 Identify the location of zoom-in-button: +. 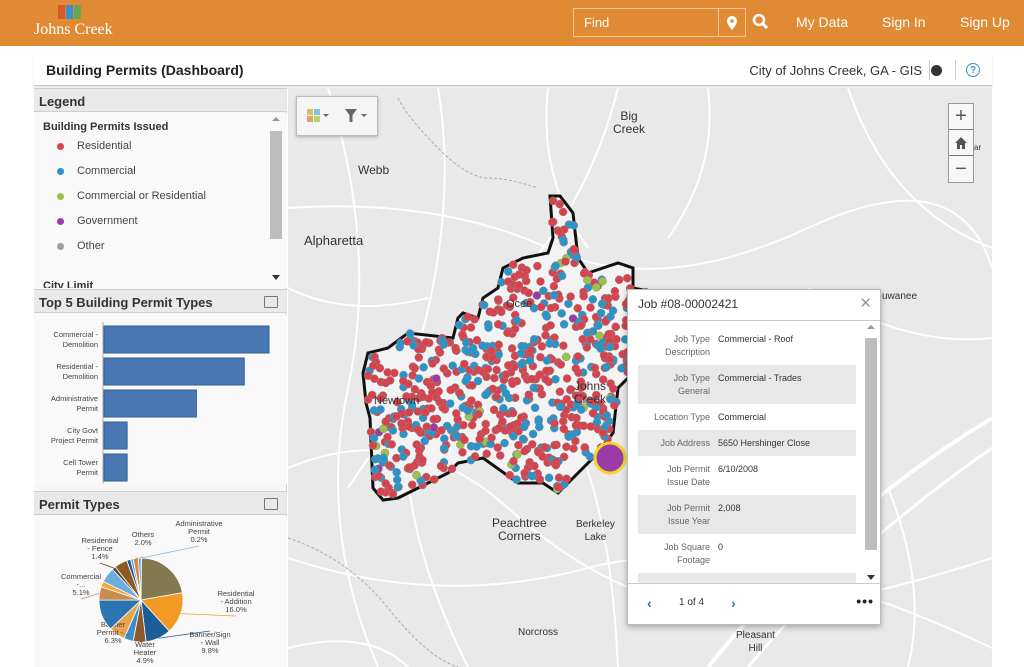
(961, 117).